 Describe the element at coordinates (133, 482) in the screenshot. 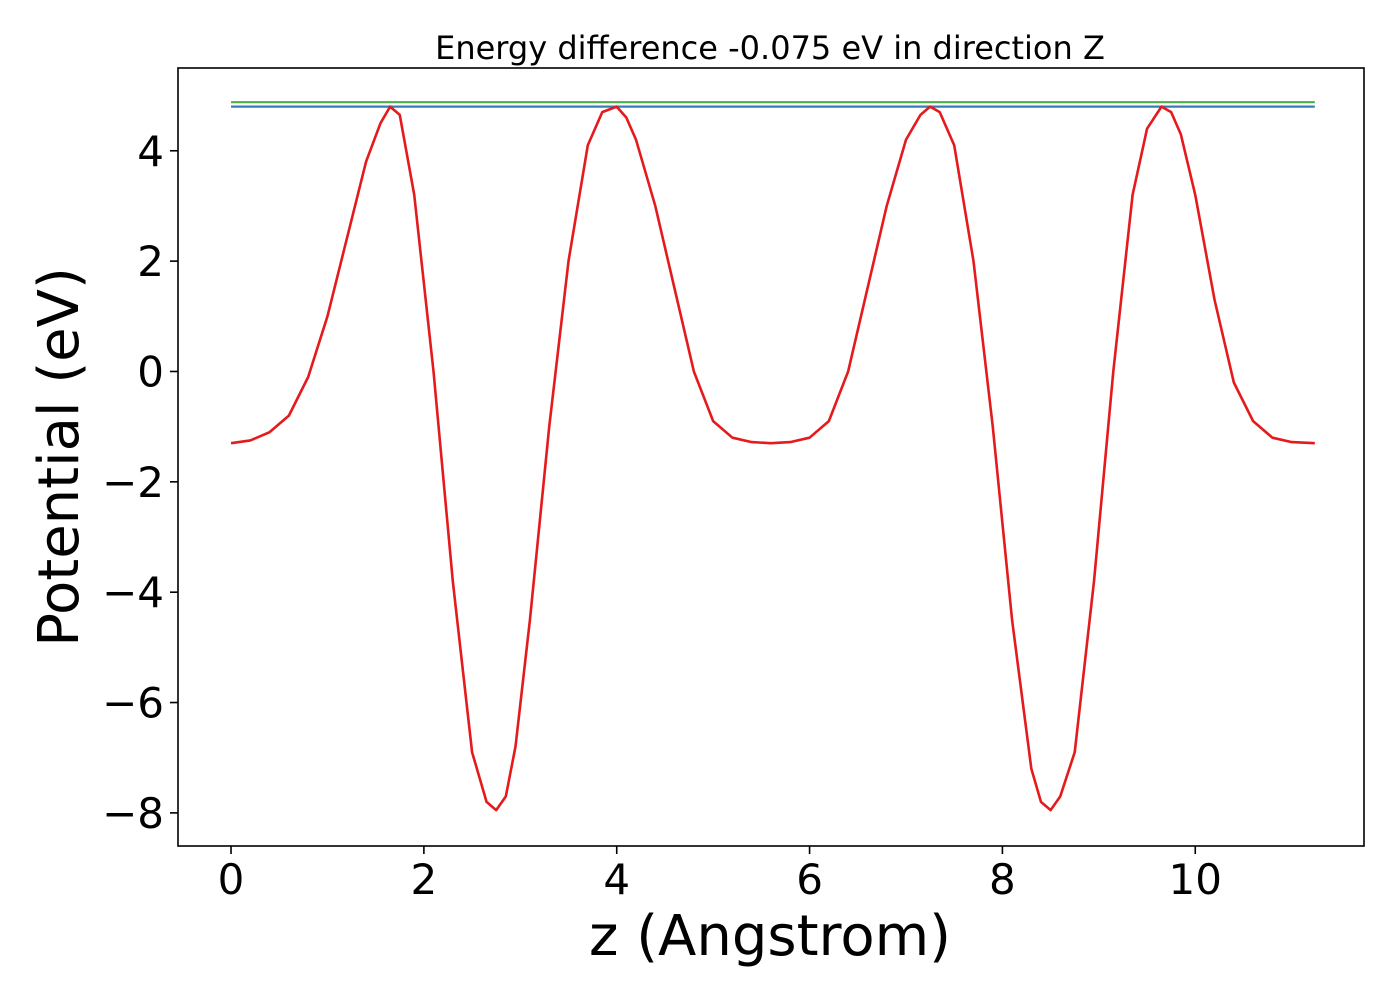

I see `y-tick-label: −2` at that location.